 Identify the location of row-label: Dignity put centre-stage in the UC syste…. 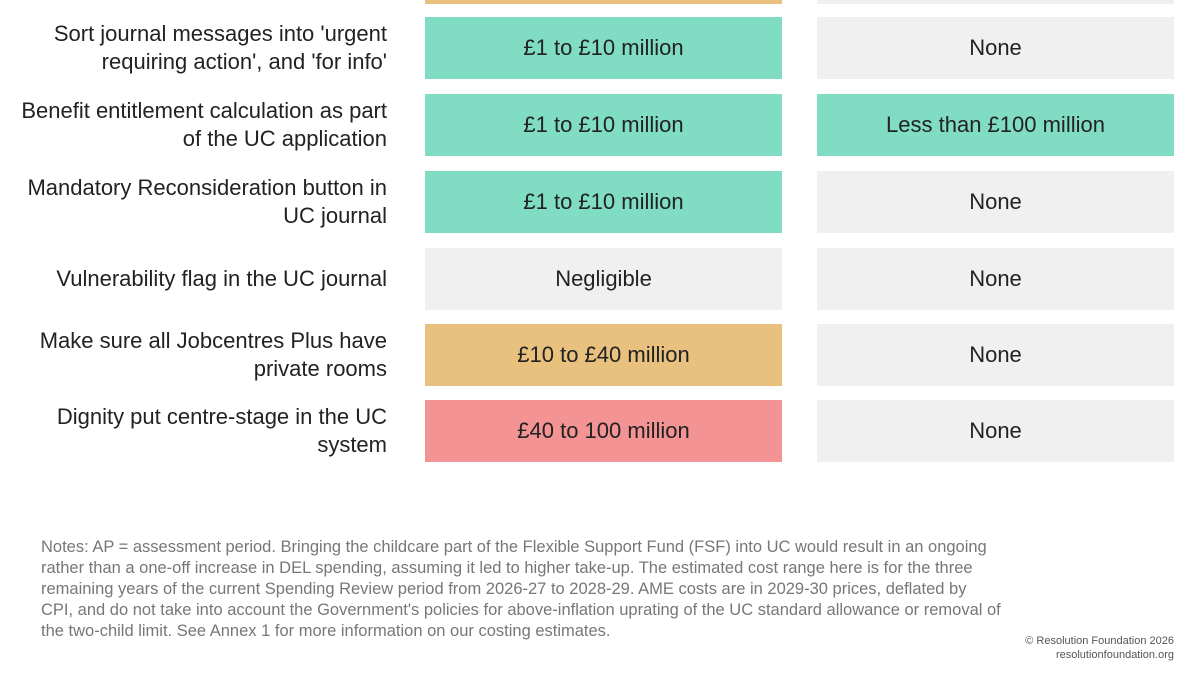
(221, 430).